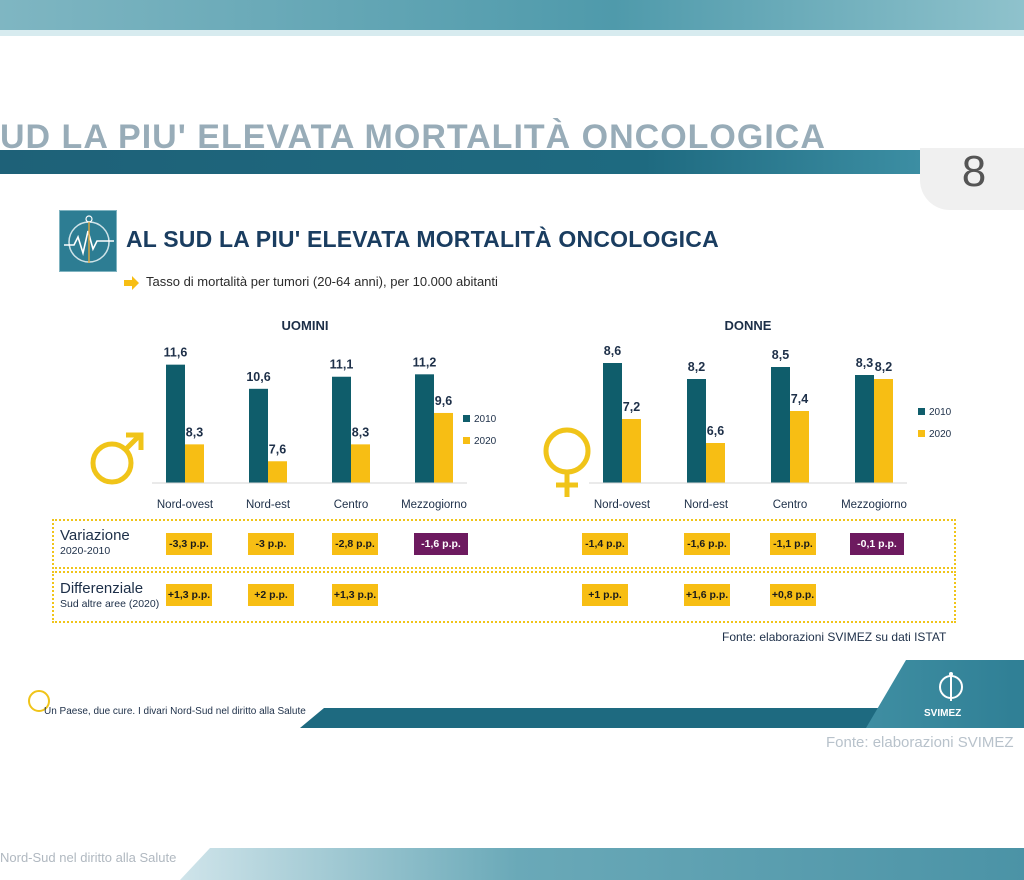  Describe the element at coordinates (131, 283) in the screenshot. I see `arrow-right-icon` at that location.